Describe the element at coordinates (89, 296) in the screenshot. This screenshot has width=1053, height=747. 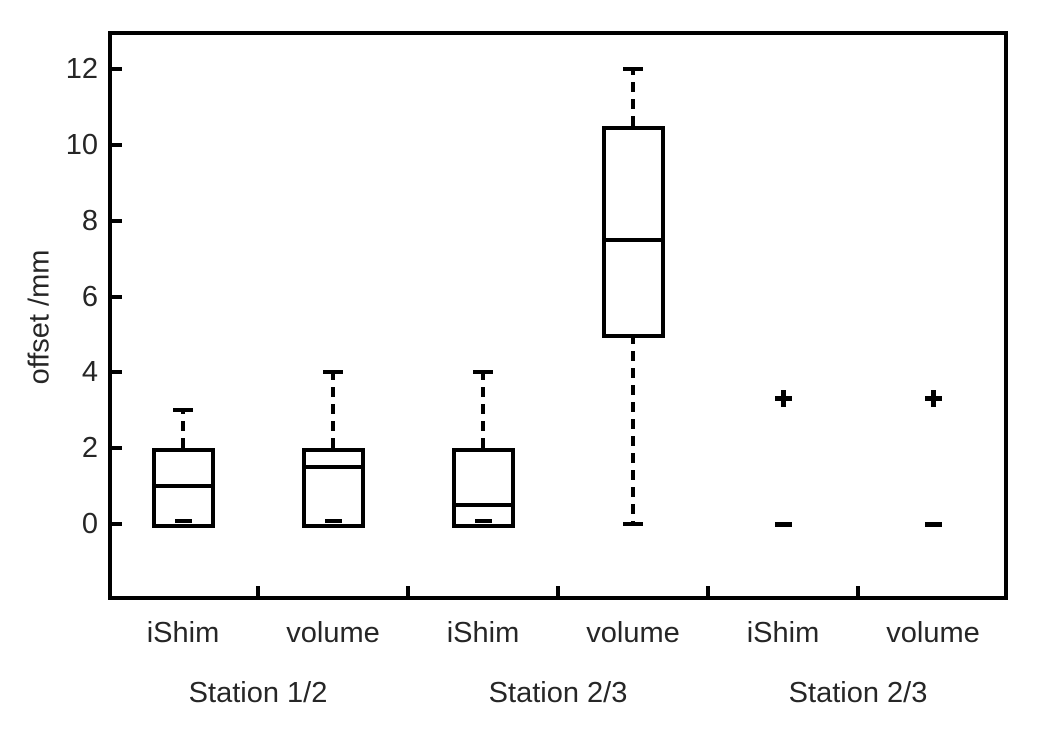
I see `y-tick-label: 6` at that location.